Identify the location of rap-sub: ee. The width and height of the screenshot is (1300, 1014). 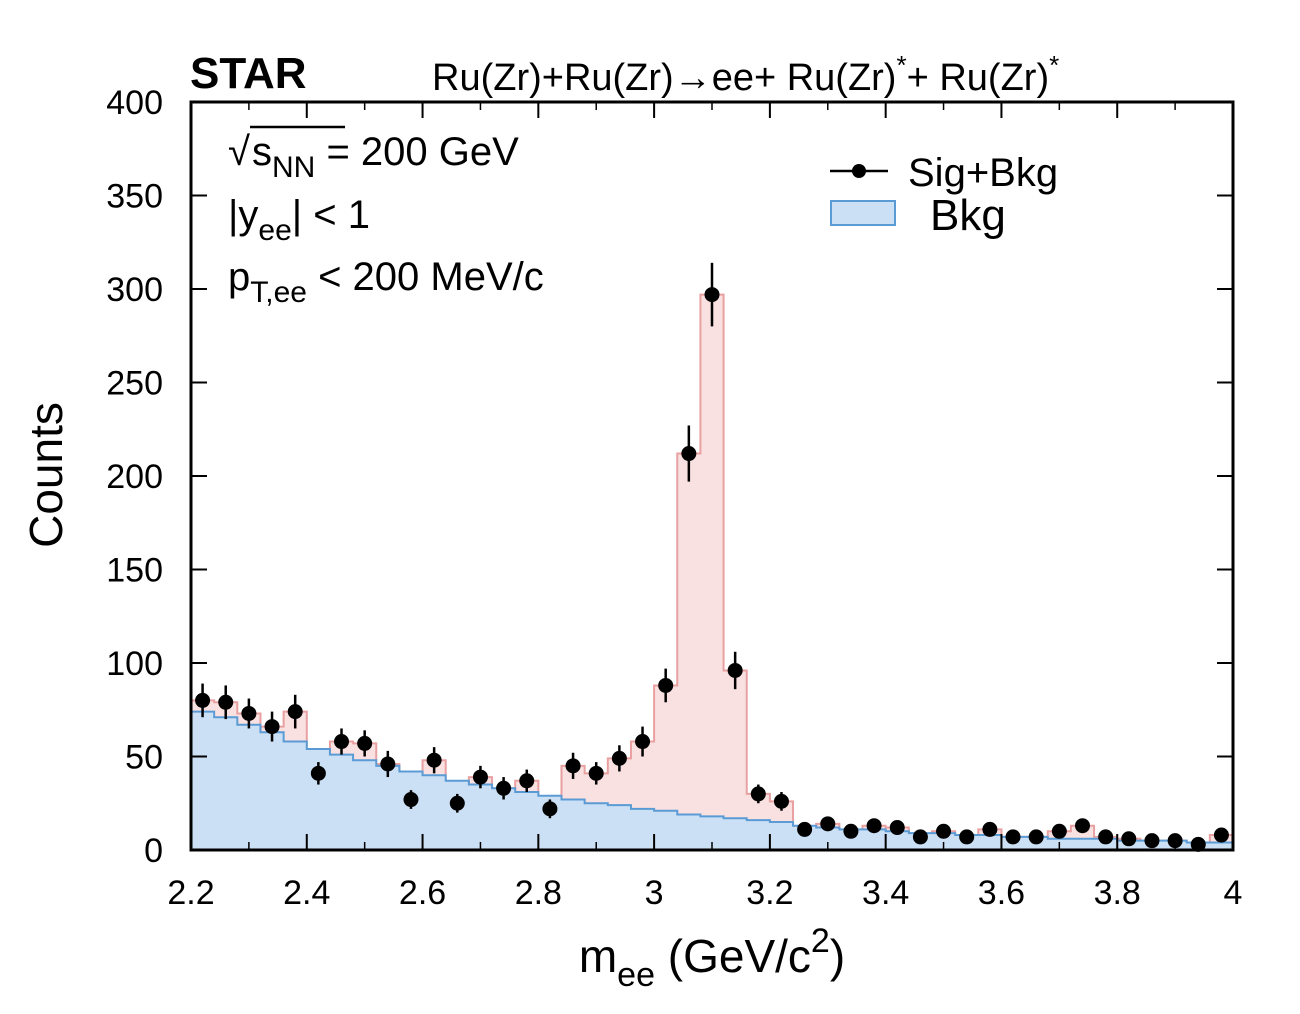
(274, 230).